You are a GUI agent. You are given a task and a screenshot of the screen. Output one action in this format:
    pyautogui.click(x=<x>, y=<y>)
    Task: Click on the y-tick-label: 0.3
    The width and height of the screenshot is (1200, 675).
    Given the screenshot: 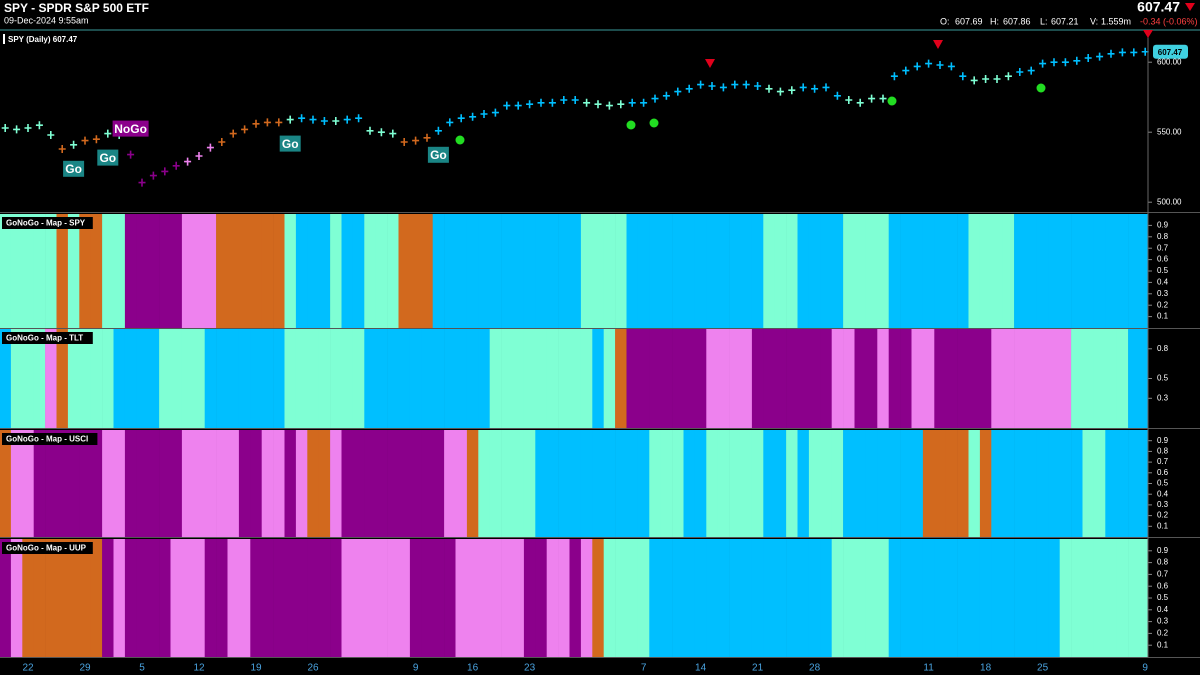 What is the action you would take?
    pyautogui.click(x=1163, y=621)
    